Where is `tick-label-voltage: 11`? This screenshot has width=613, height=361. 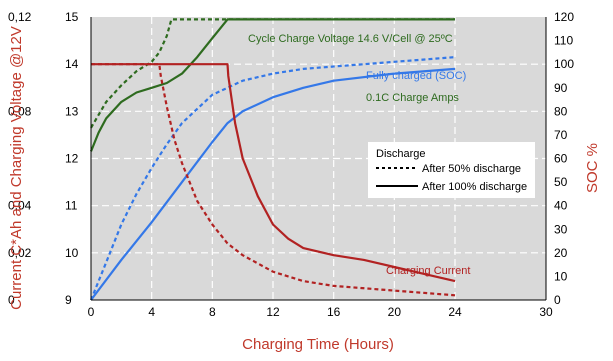
tick-label-voltage: 11 is located at coordinates (71, 206).